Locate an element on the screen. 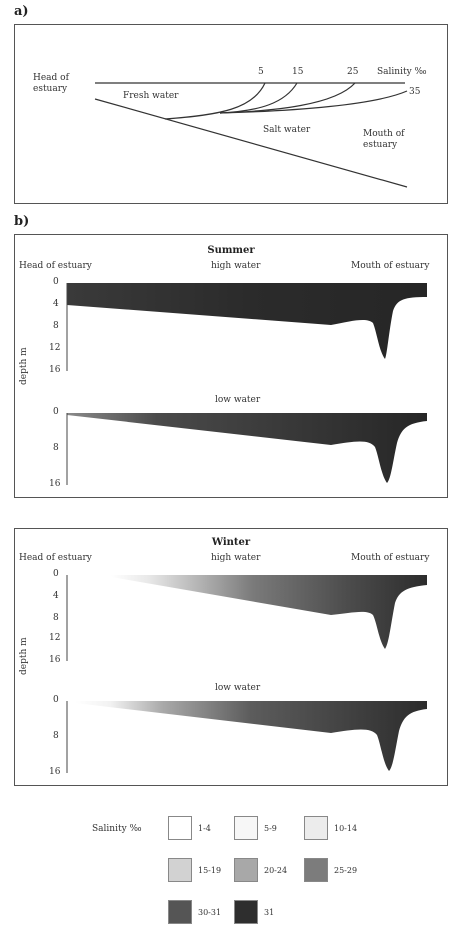  summer-high-tick-0: 0 is located at coordinates (56, 282).